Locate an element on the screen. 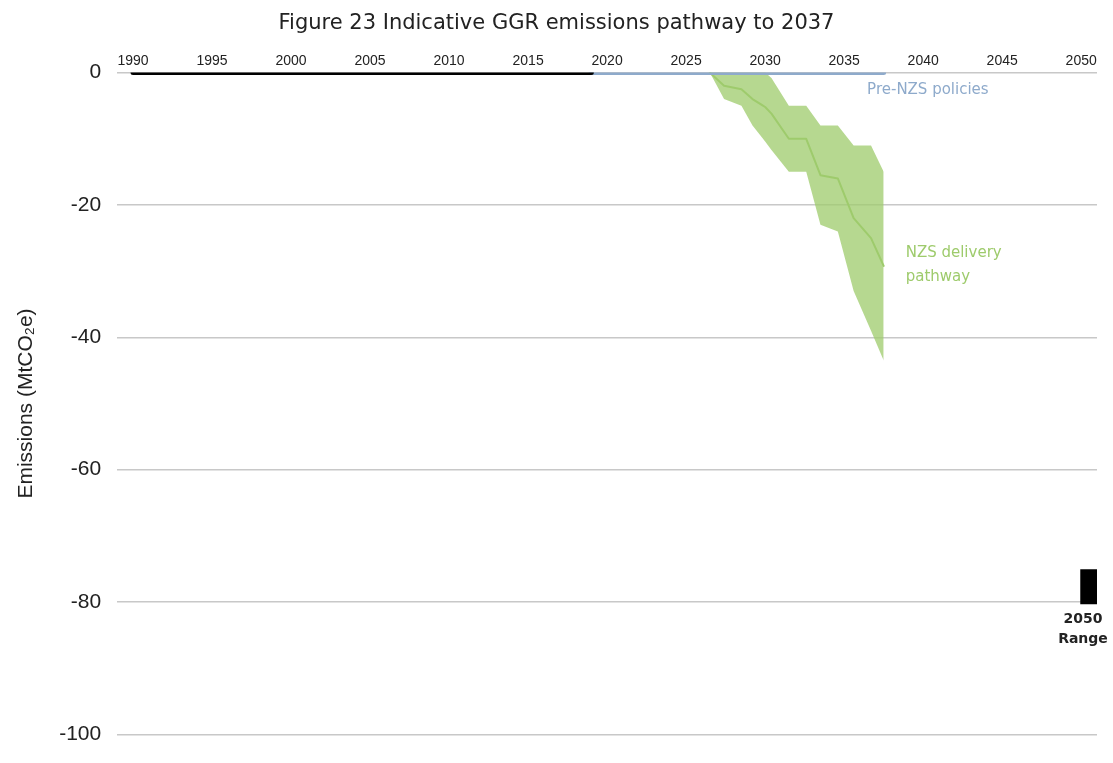 This screenshot has width=1113, height=763. x-tick-label: 2020 is located at coordinates (607, 60).